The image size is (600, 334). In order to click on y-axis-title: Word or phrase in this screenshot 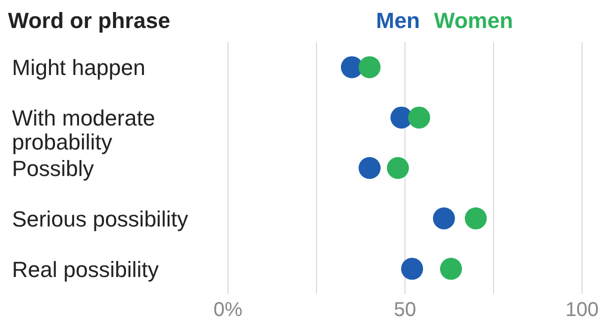, I will do `click(89, 21)`.